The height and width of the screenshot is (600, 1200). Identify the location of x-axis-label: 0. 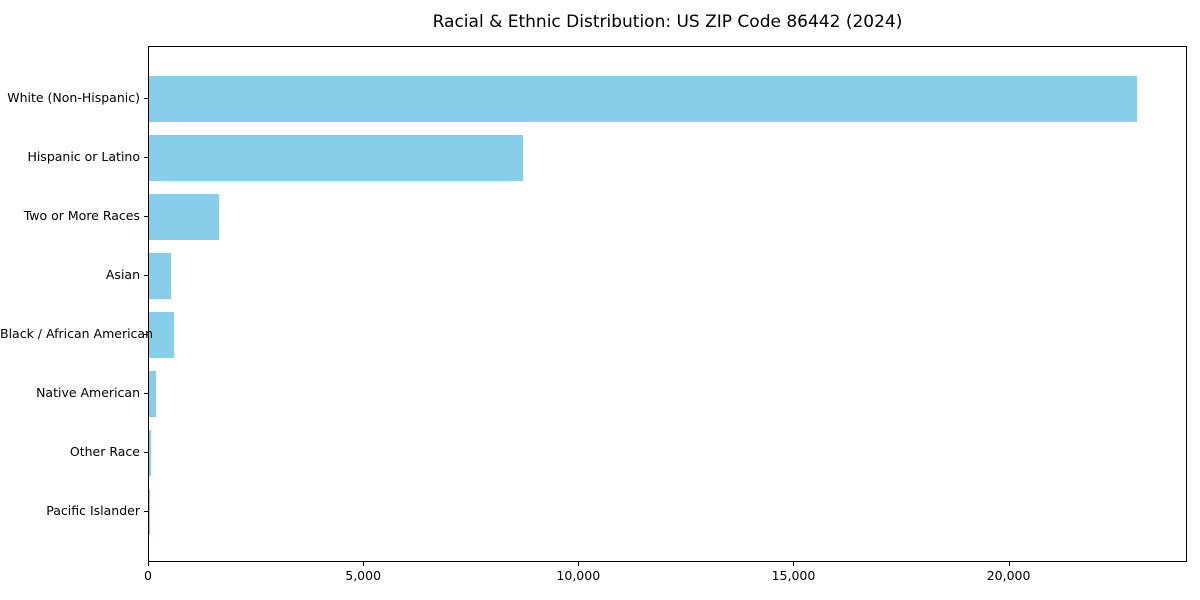
(148, 575).